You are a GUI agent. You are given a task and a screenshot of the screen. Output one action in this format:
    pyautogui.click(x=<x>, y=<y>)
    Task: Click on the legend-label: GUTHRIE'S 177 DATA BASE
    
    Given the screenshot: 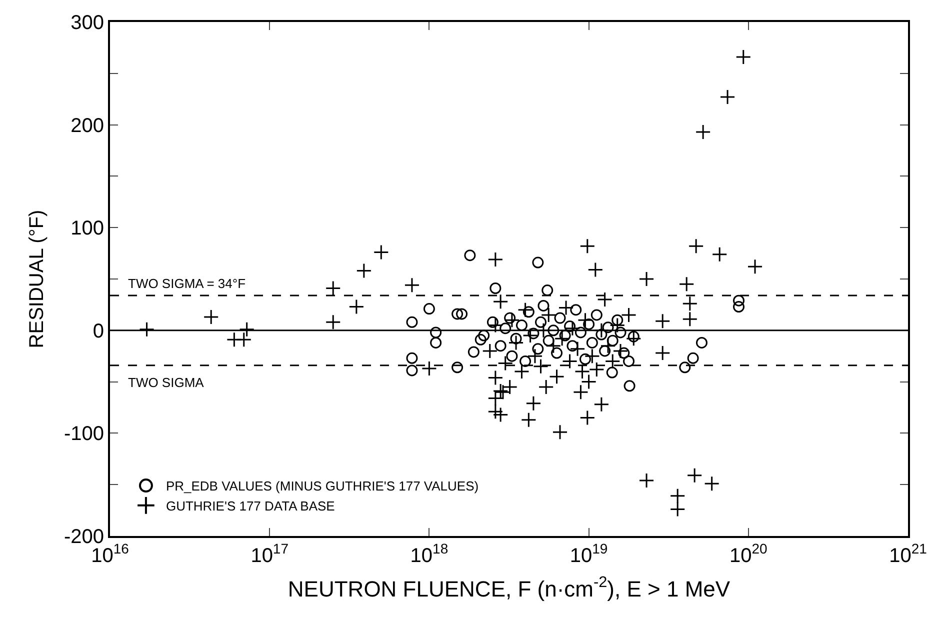 What is the action you would take?
    pyautogui.click(x=251, y=506)
    